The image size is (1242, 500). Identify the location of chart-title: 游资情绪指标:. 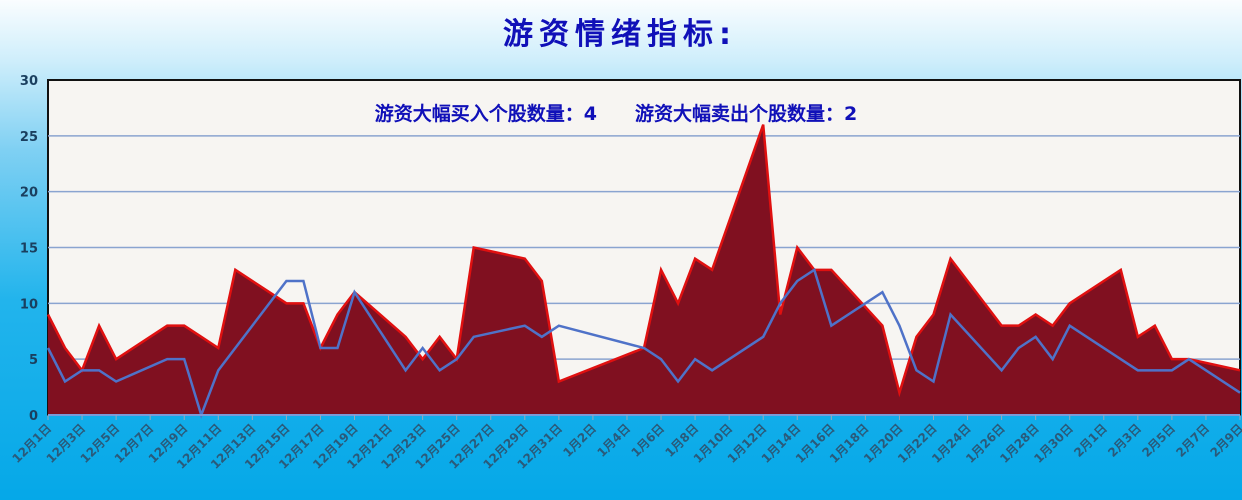
(620, 34).